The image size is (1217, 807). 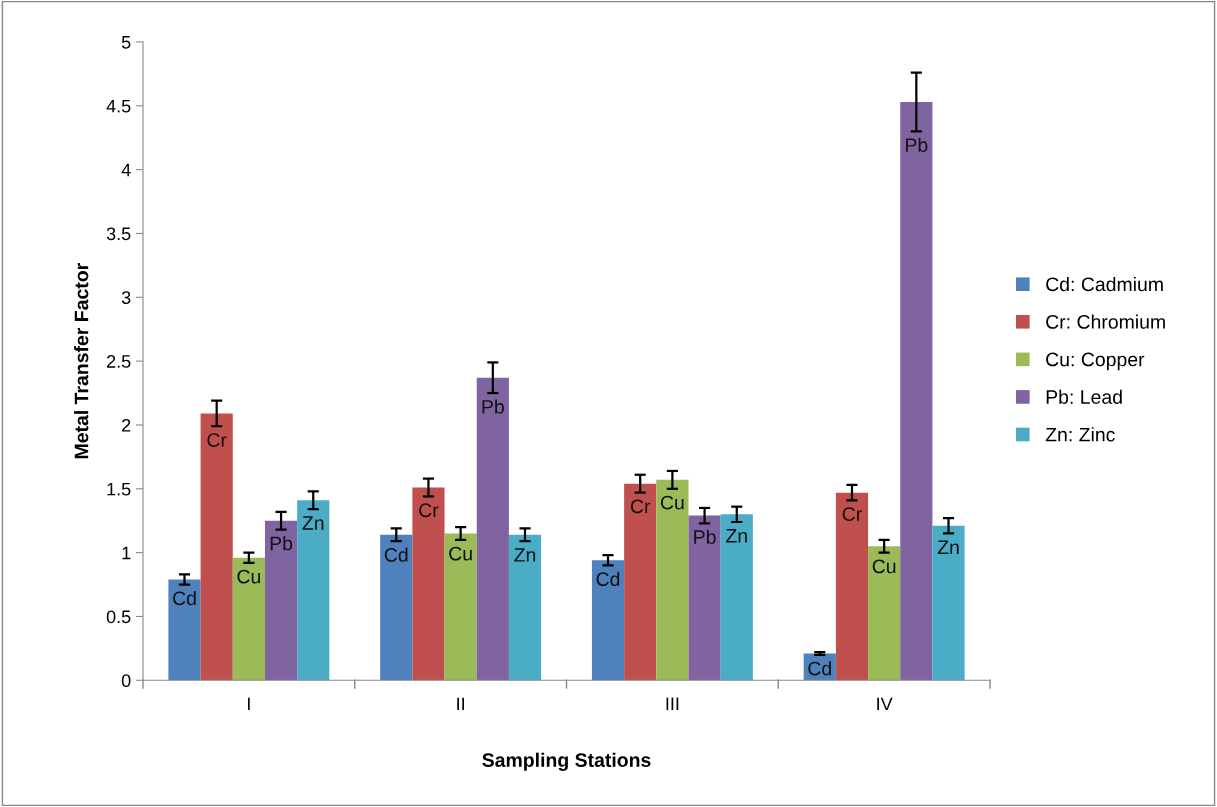 What do you see at coordinates (118, 617) in the screenshot?
I see `y-tick-label: 0.5` at bounding box center [118, 617].